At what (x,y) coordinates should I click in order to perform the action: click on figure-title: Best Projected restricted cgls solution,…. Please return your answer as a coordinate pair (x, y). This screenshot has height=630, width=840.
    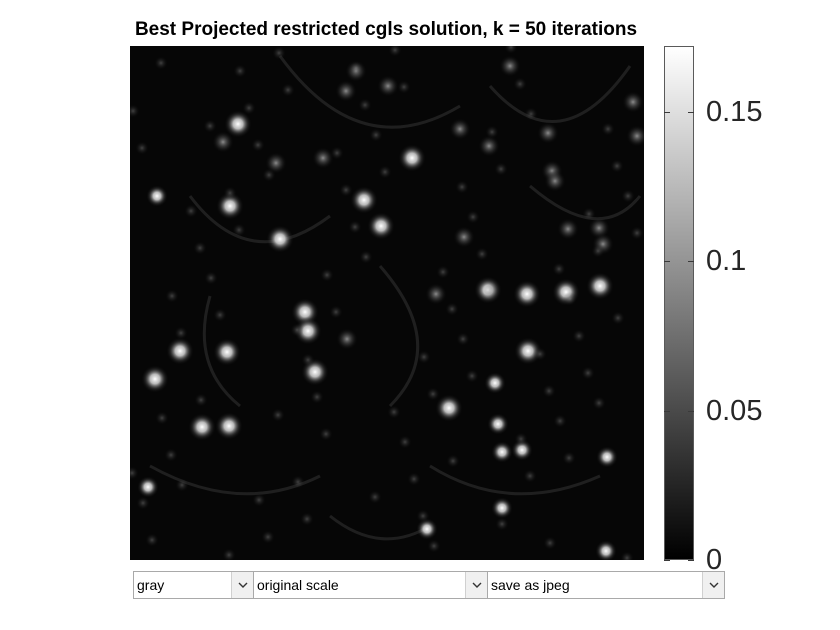
    Looking at the image, I should click on (386, 29).